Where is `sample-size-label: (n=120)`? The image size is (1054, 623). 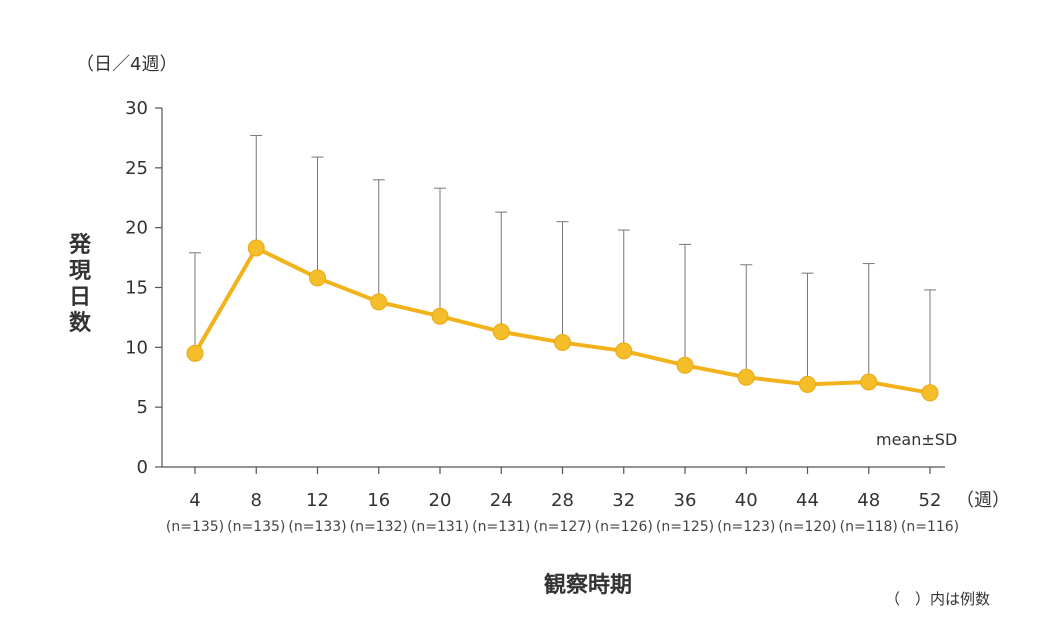
sample-size-label: (n=120) is located at coordinates (807, 527).